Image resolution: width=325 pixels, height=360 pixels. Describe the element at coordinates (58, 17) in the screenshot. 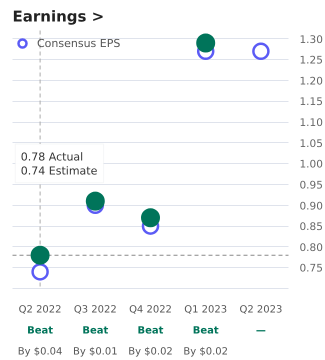

I see `chart-title: Earnings >` at that location.